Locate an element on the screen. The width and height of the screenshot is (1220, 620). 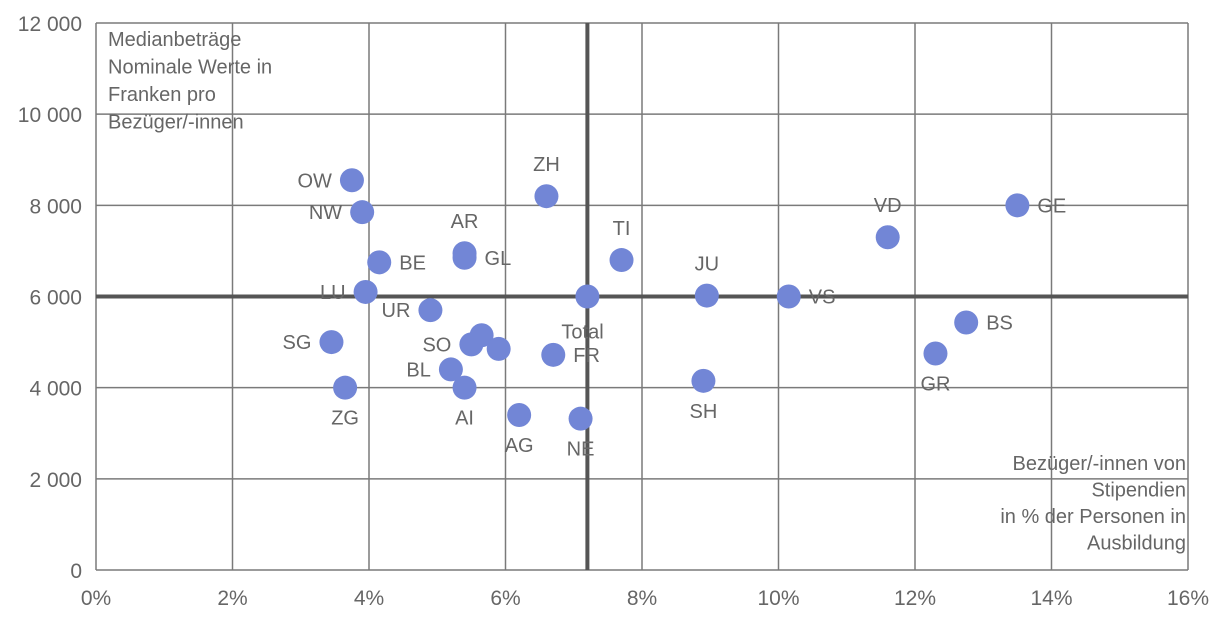
point-label: TI is located at coordinates (622, 229).